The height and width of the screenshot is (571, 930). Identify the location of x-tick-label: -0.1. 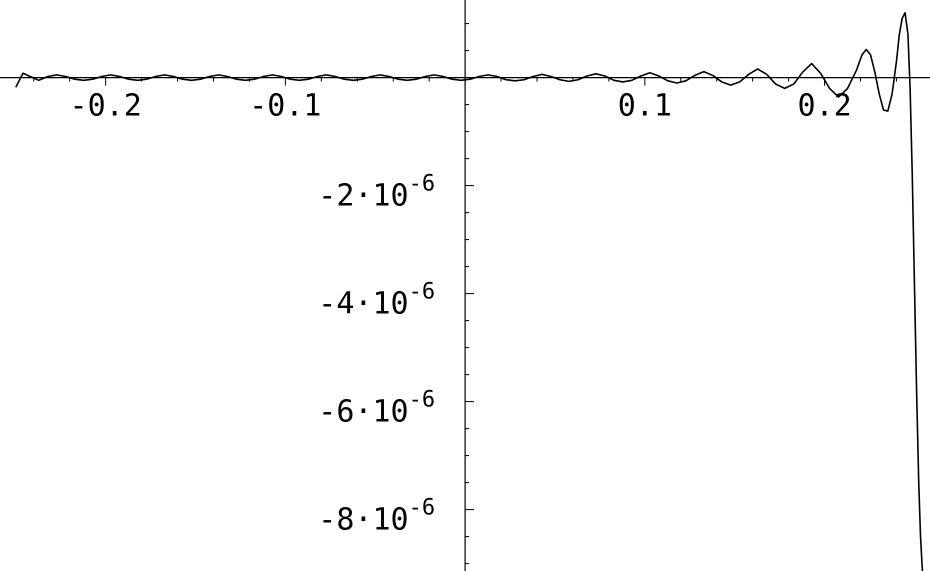
(285, 106).